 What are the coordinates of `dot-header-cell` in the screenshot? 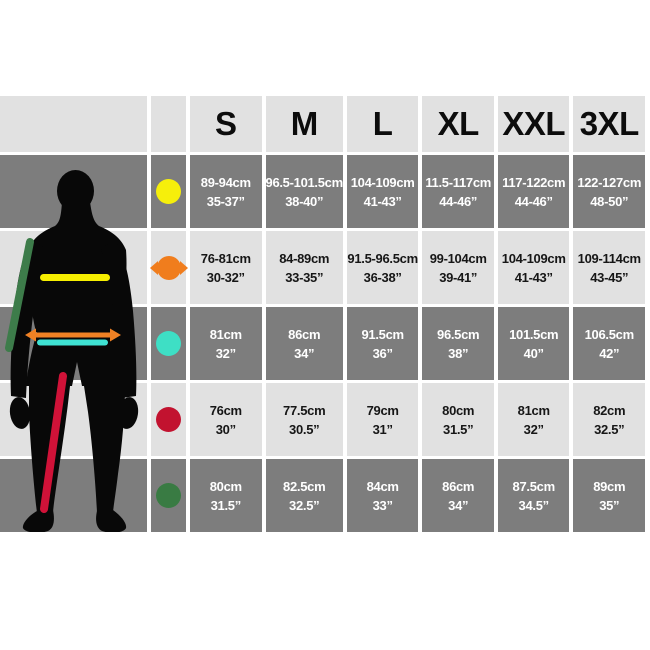 It's located at (168, 124).